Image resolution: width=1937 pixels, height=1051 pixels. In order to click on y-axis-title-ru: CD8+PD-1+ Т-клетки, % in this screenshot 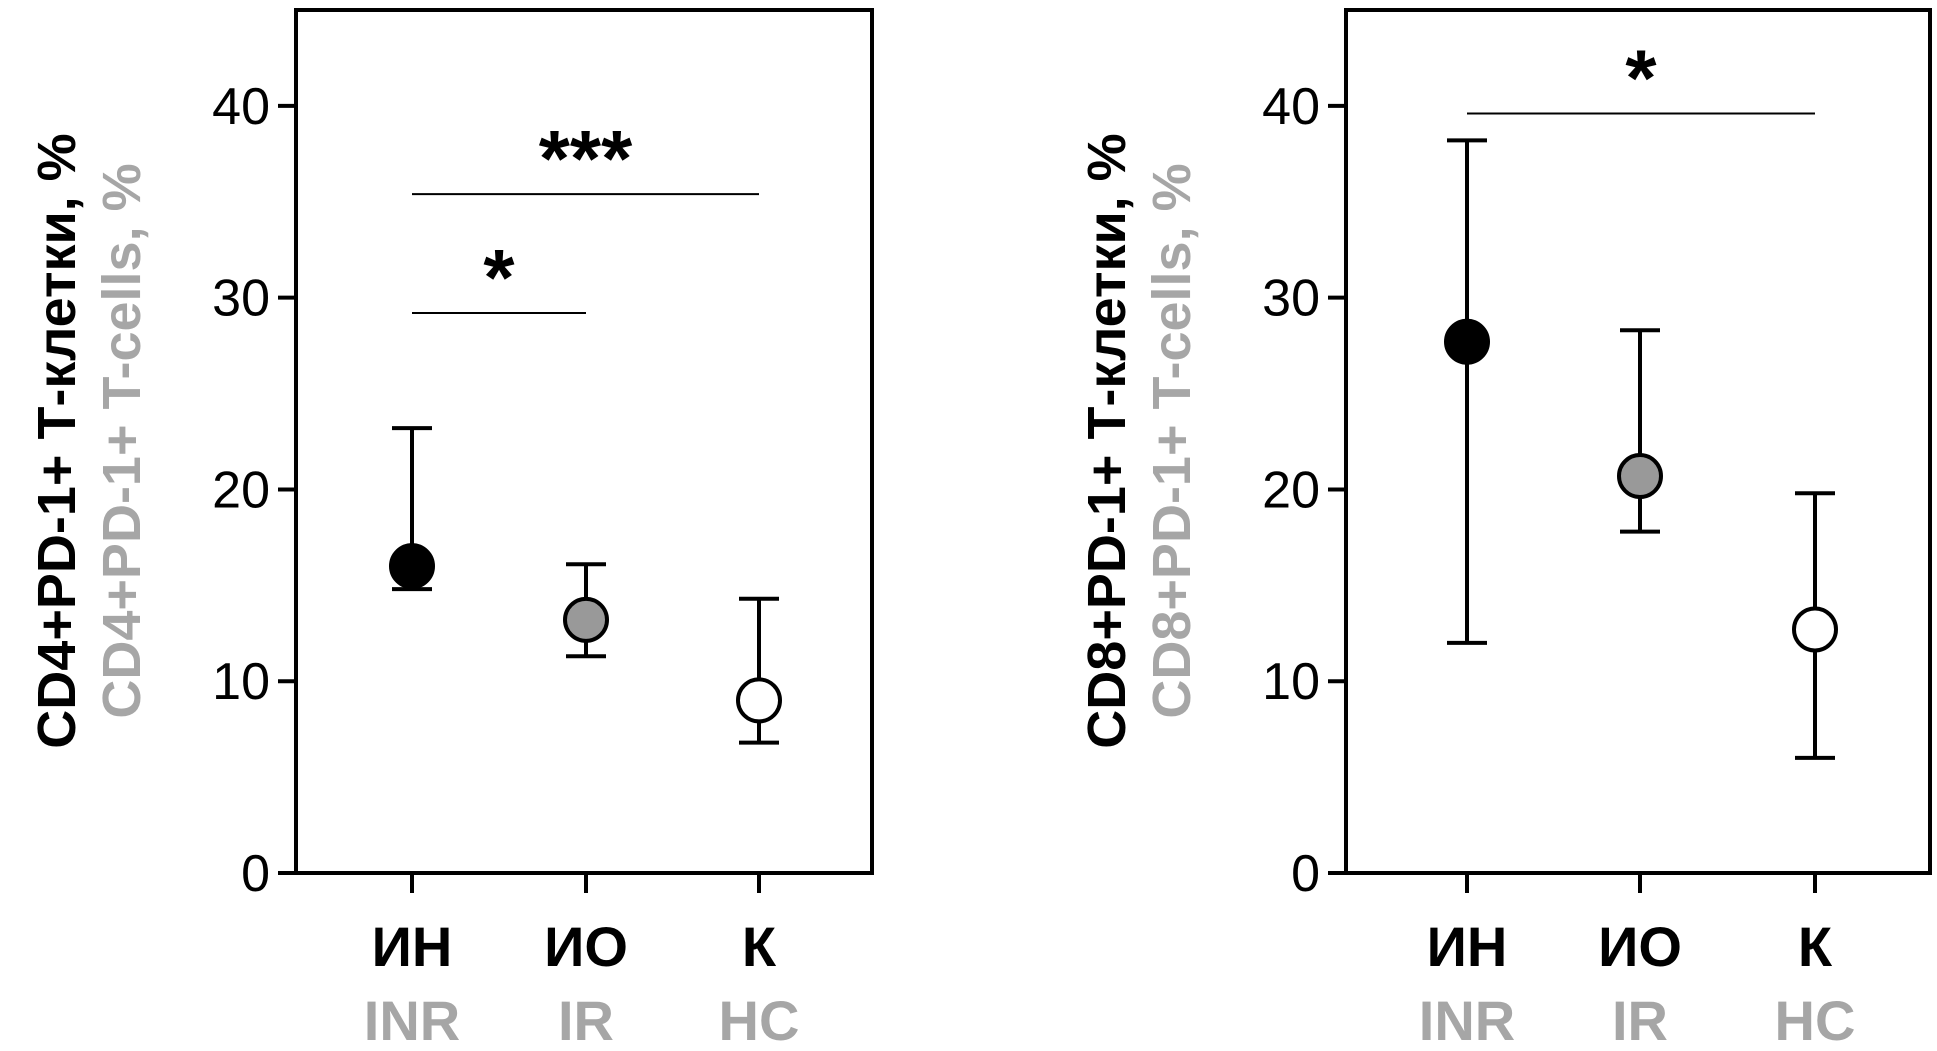, I will do `click(1107, 440)`.